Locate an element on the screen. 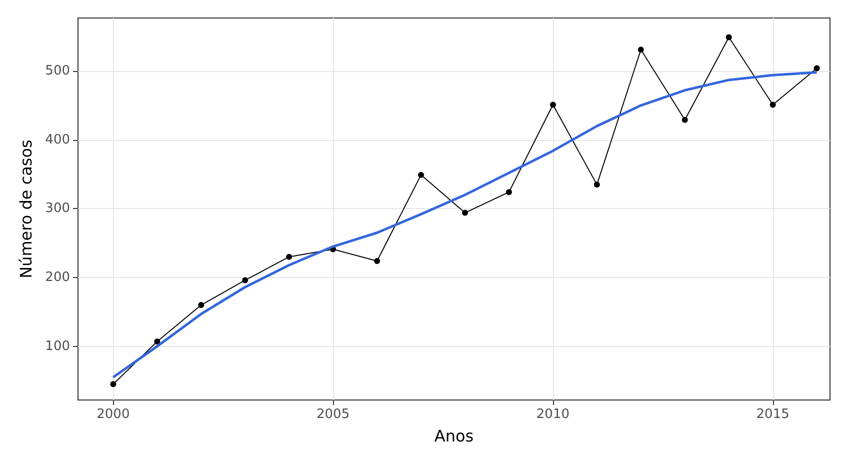  x-tick-label: 2010 is located at coordinates (553, 414).